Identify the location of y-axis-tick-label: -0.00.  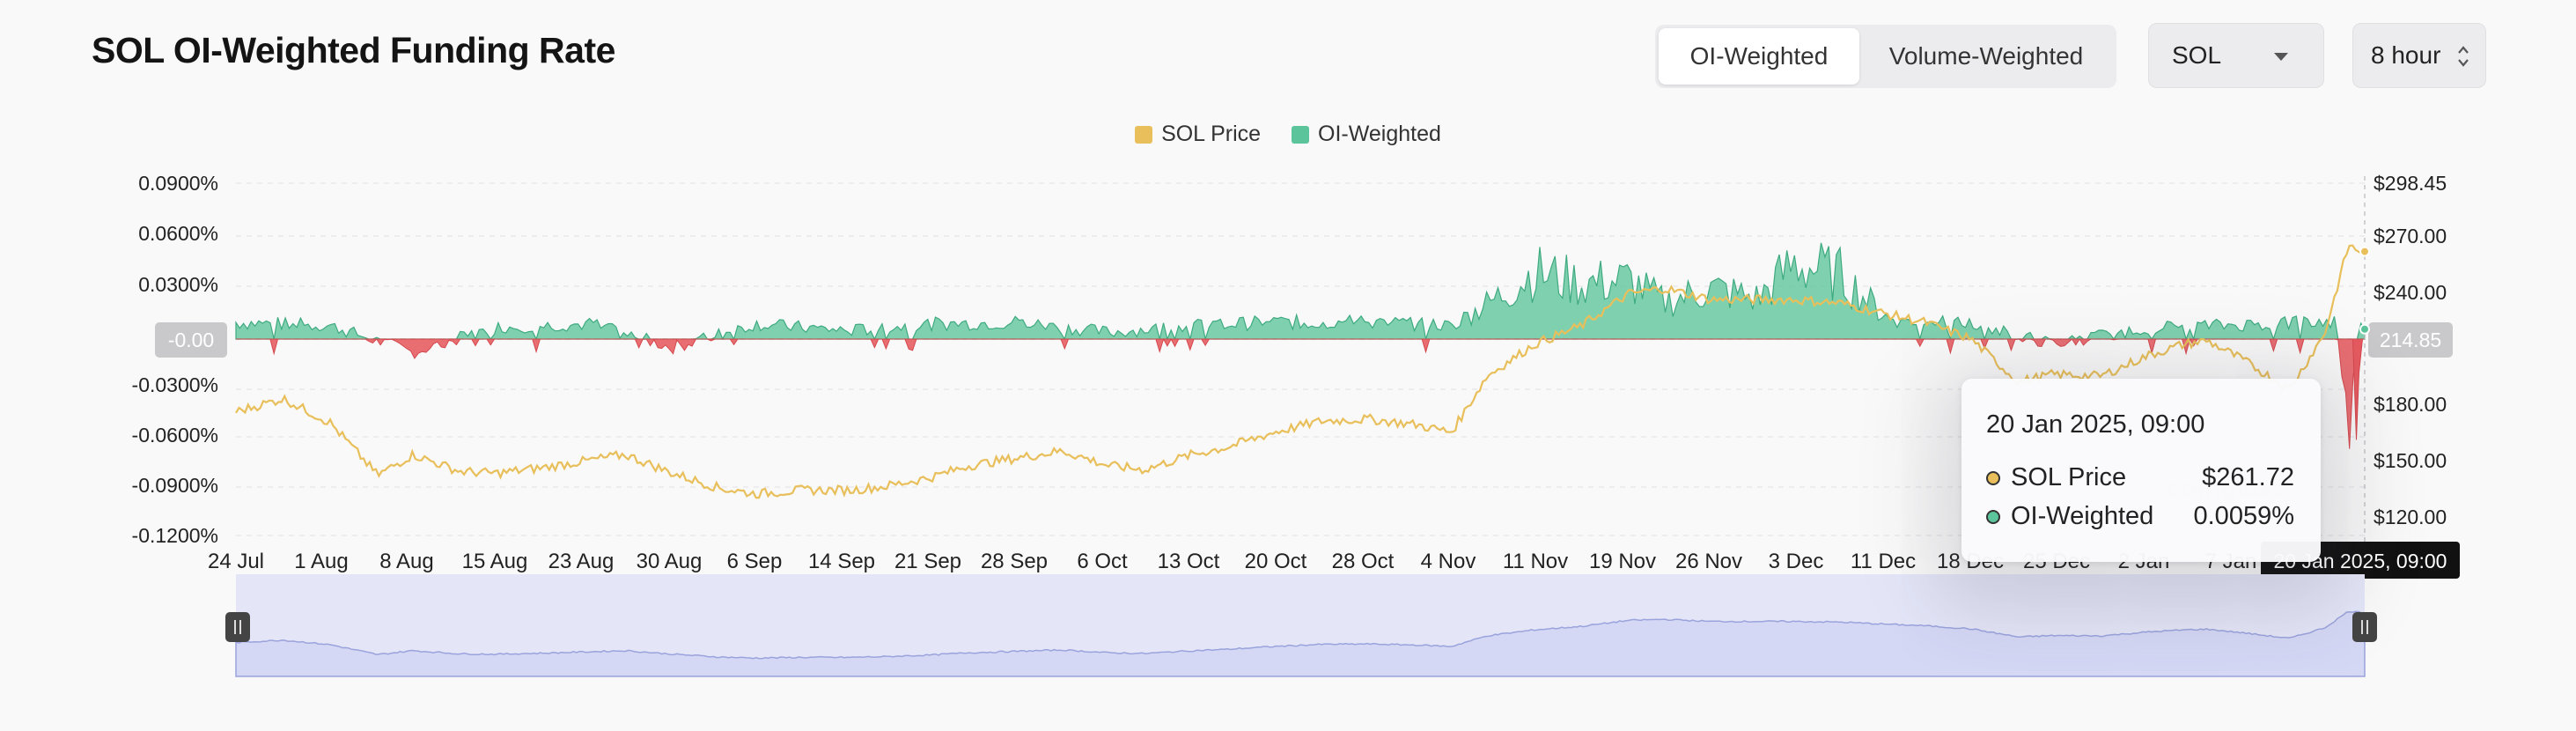
(191, 340).